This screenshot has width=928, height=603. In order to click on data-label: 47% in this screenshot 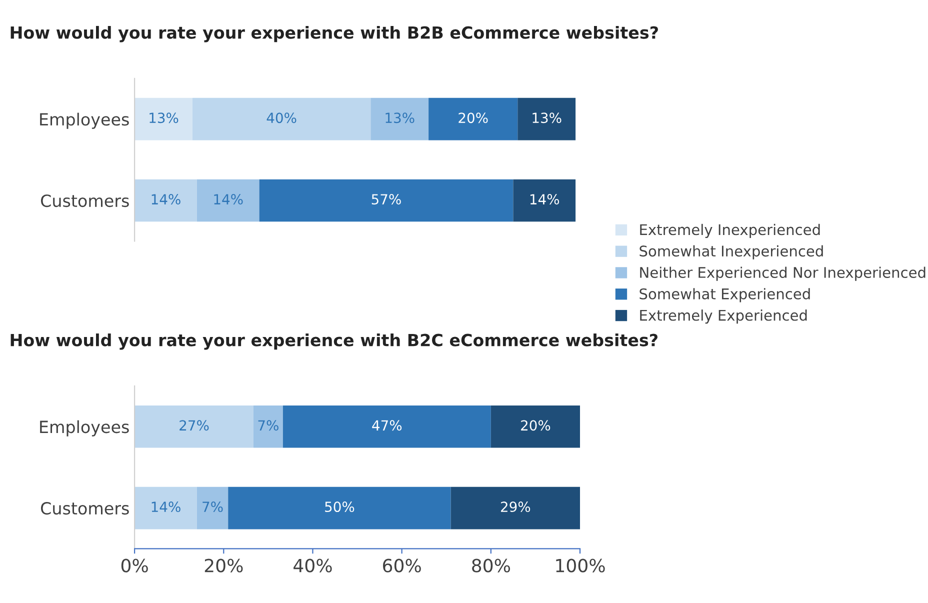, I will do `click(387, 425)`.